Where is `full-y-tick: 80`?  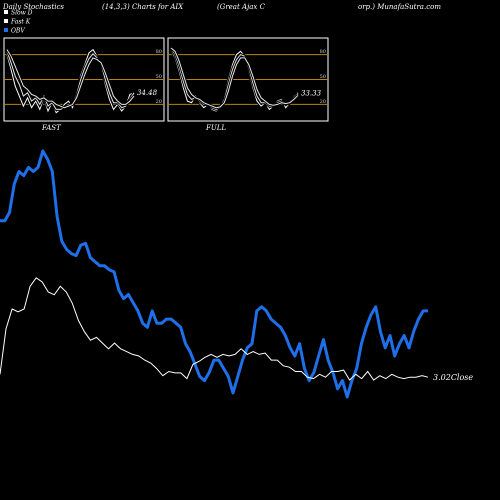 full-y-tick: 80 is located at coordinates (323, 52).